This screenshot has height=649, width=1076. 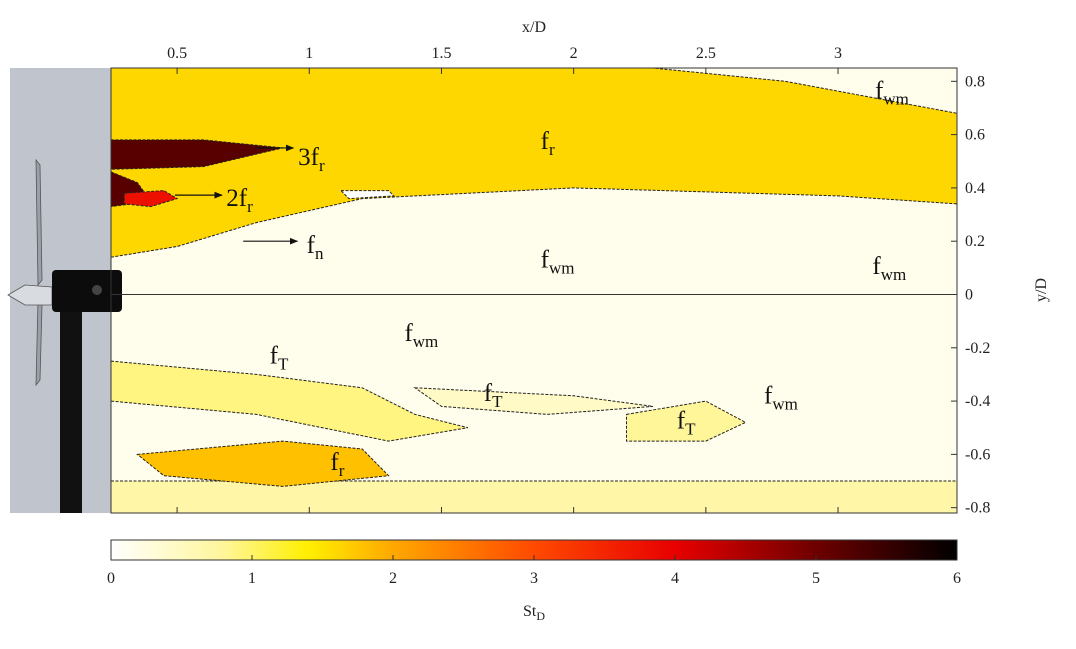 I want to click on y-tick-label: 0.2, so click(x=975, y=241).